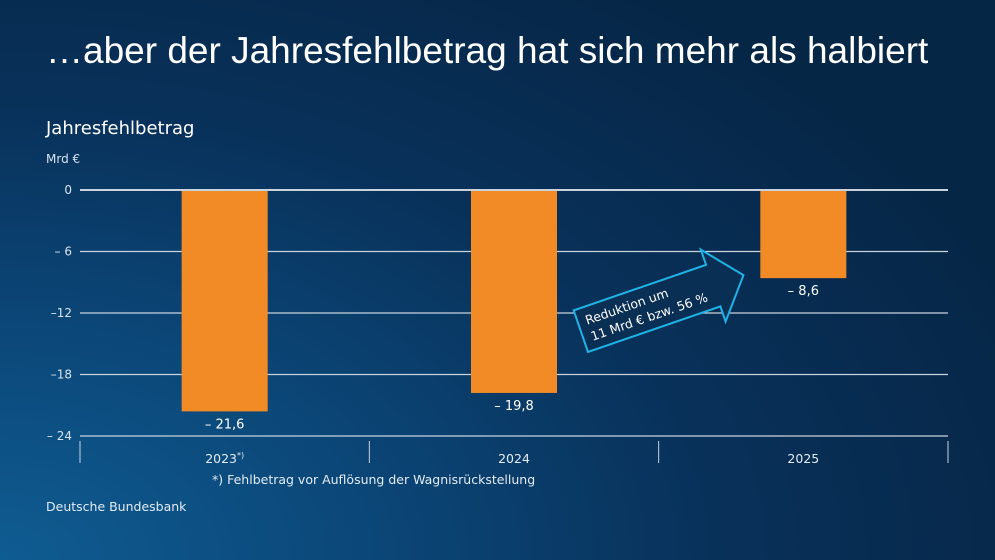 Image resolution: width=995 pixels, height=560 pixels. I want to click on chart-title: Jahresfehlbetrag, so click(120, 128).